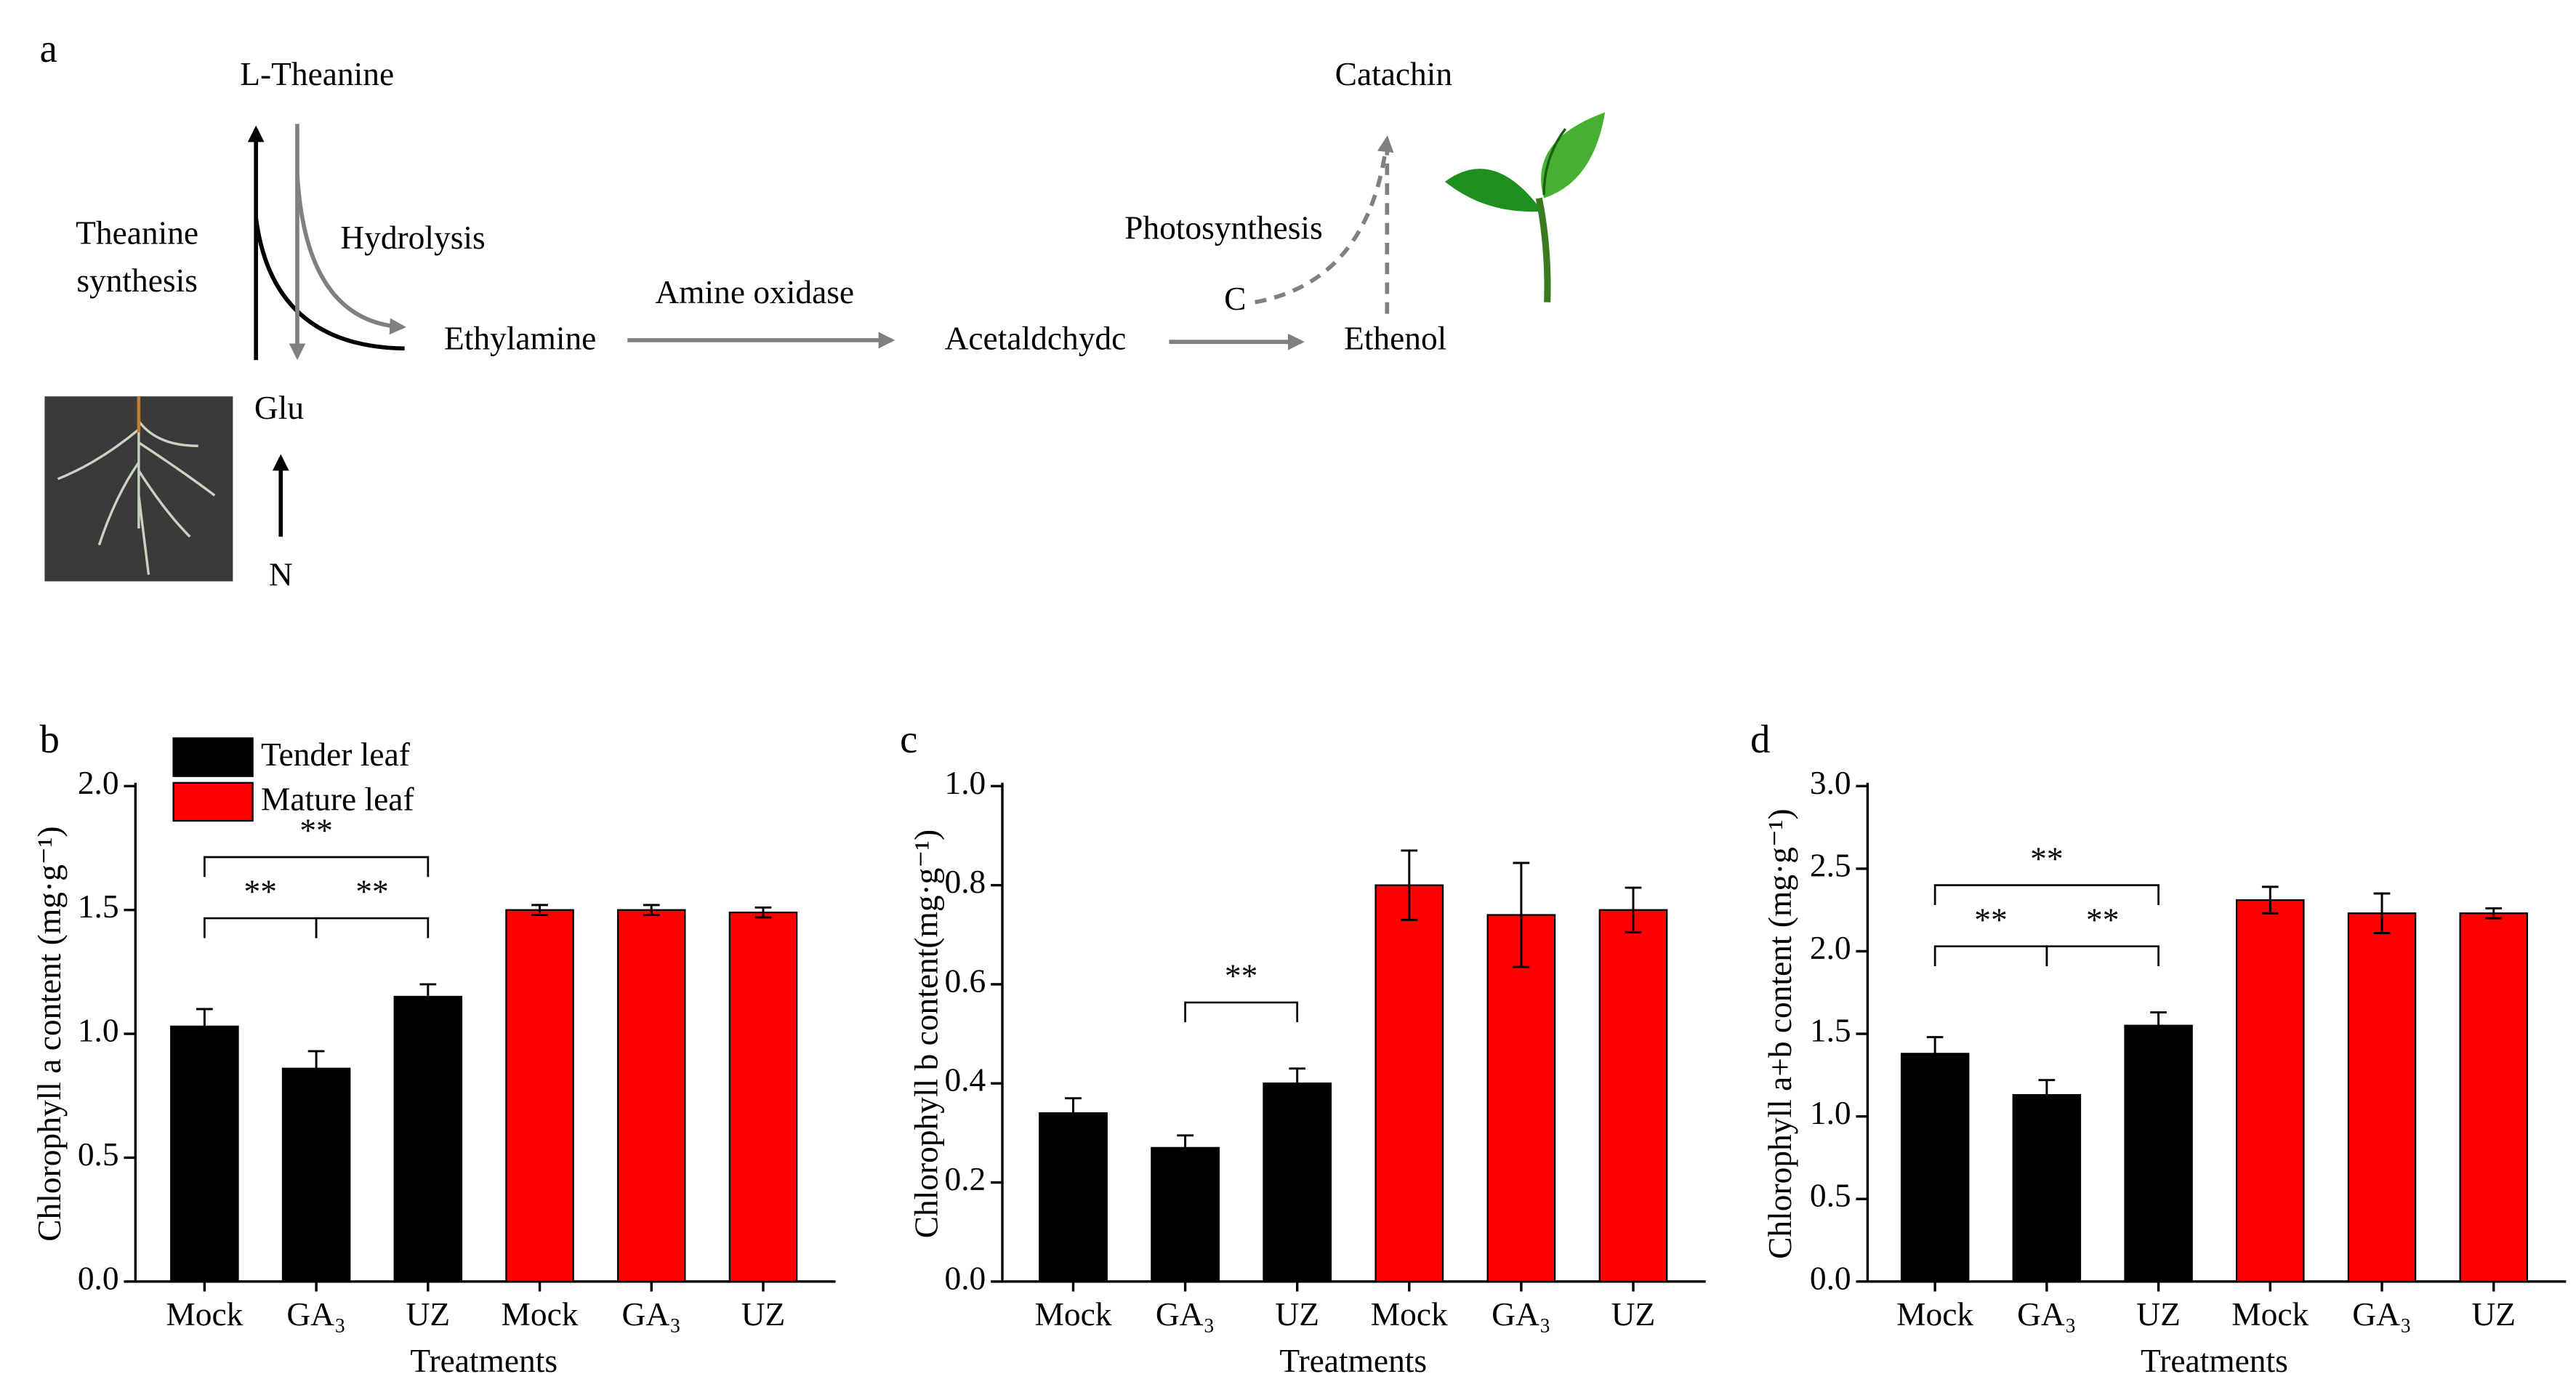  What do you see at coordinates (138, 489) in the screenshot?
I see `root-photo` at bounding box center [138, 489].